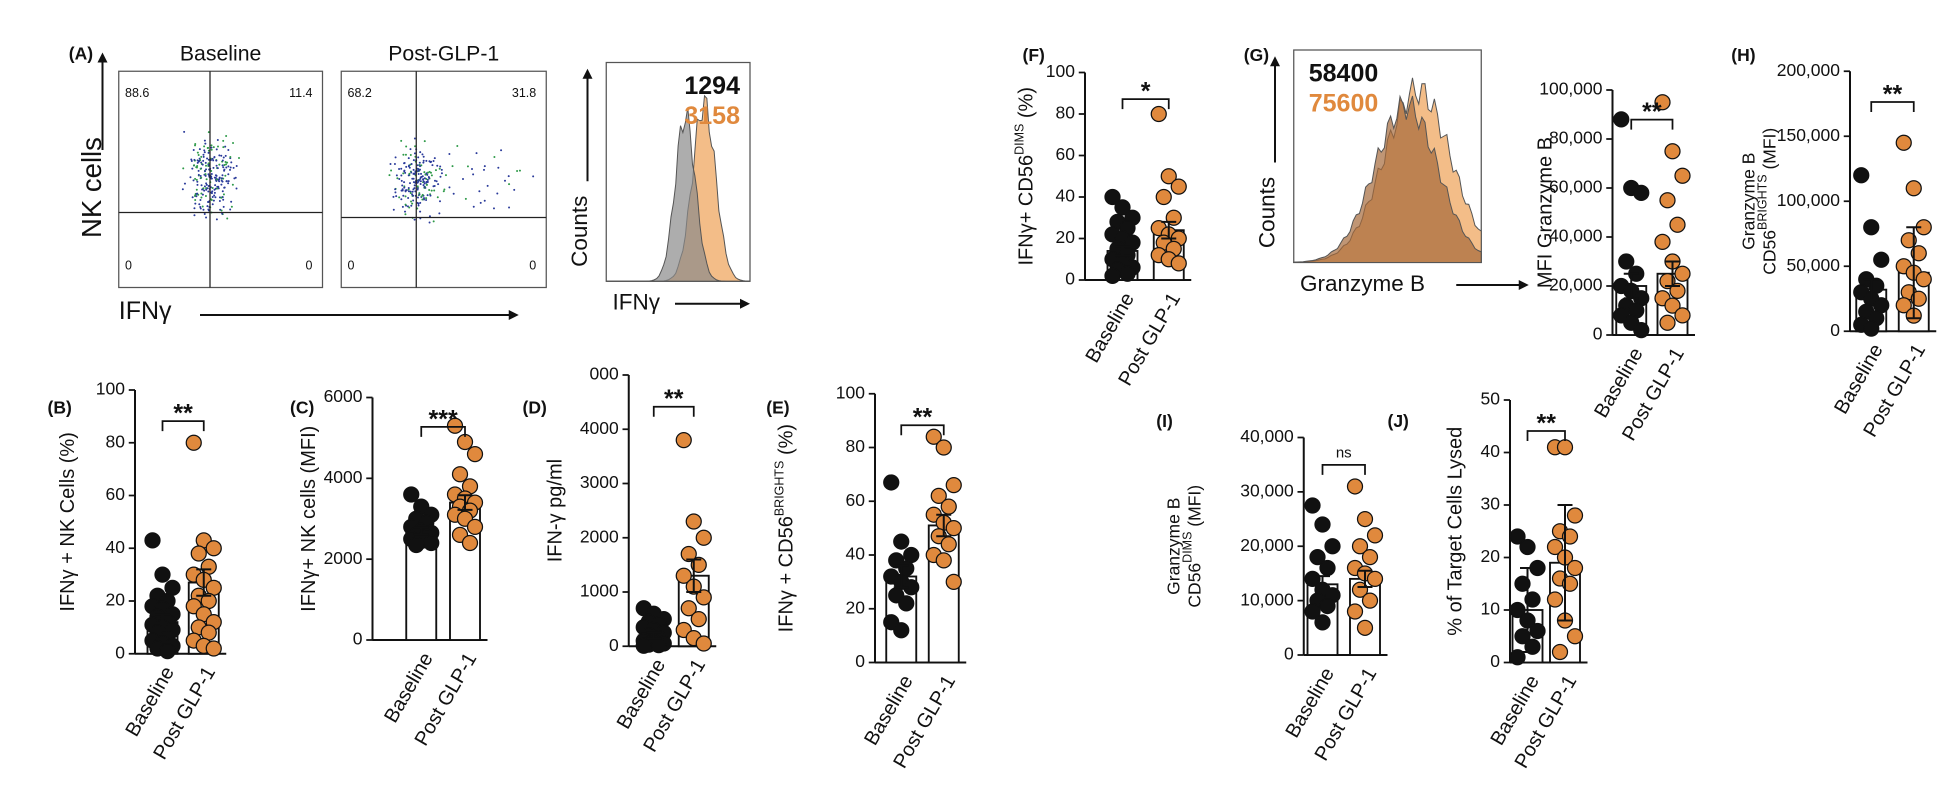 The width and height of the screenshot is (1960, 800). I want to click on y-tick-label: 100, so click(850, 392).